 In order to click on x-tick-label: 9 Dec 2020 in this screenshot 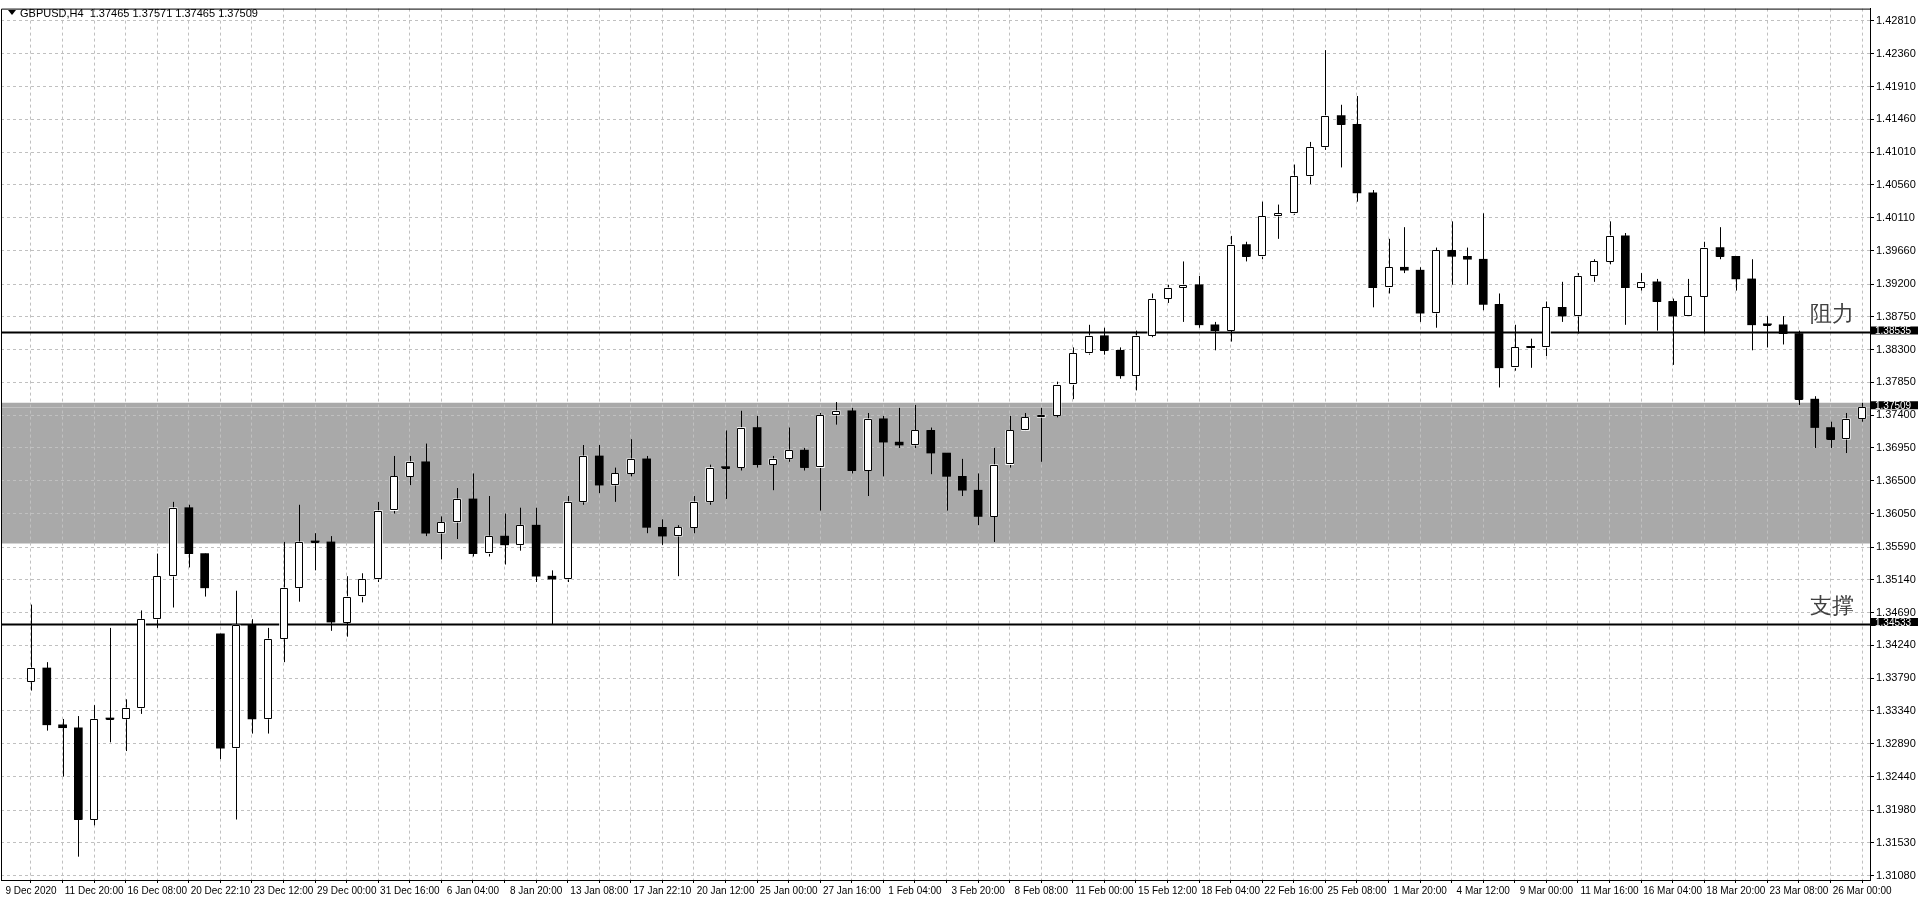, I will do `click(31, 890)`.